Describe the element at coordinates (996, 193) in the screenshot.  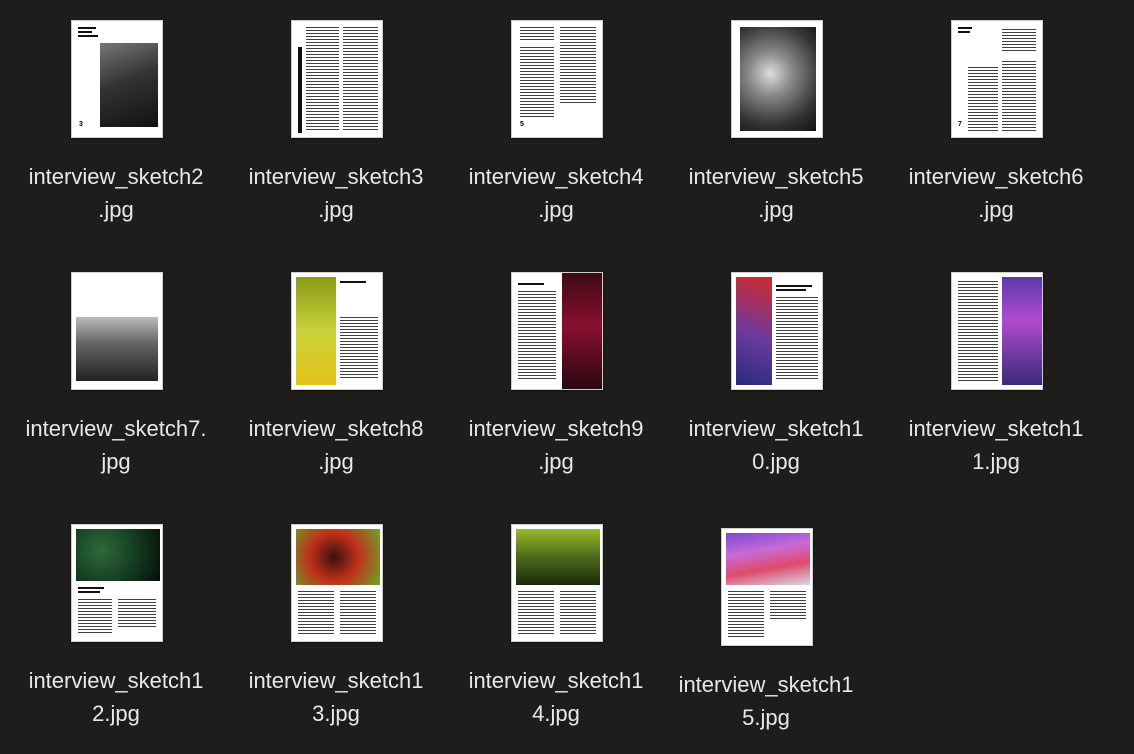
I see `file-name: interview_sketch6 .jpg` at that location.